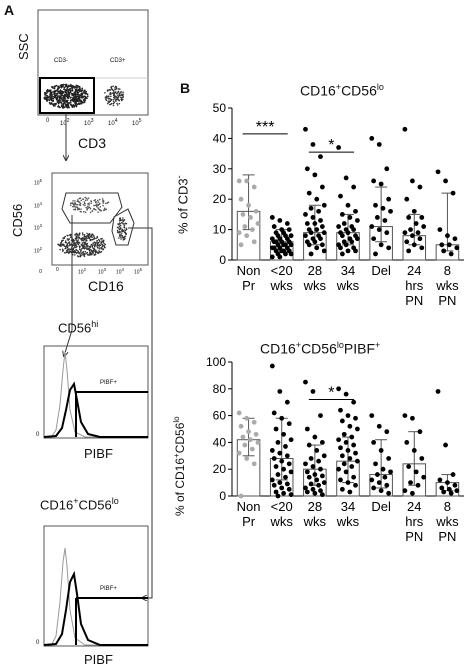 The image size is (474, 671). What do you see at coordinates (414, 270) in the screenshot?
I see `category-label: 24` at bounding box center [414, 270].